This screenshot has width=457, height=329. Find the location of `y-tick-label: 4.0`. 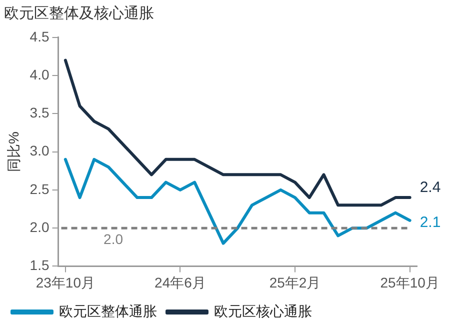

y-tick-label: 4.0 is located at coordinates (40, 74).